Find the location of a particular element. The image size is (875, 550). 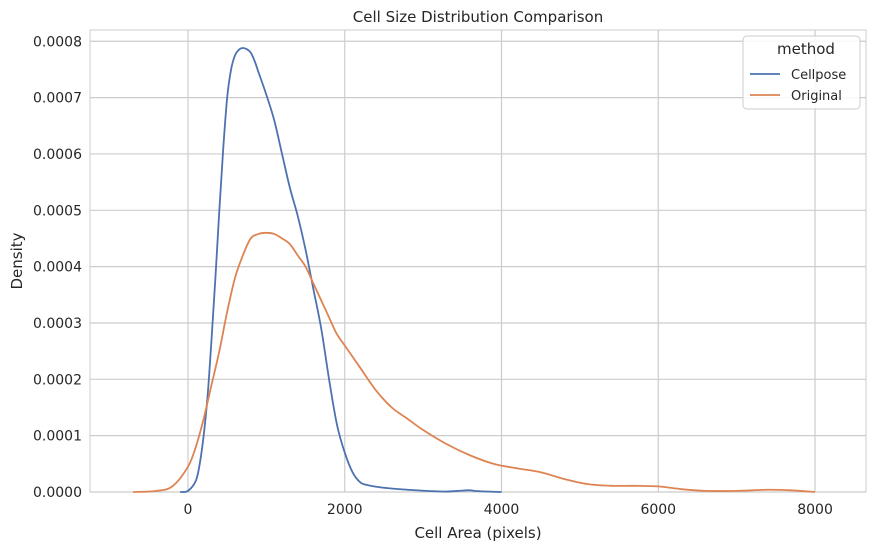

x-axis-label: Cell Area (pixels) is located at coordinates (477, 533).